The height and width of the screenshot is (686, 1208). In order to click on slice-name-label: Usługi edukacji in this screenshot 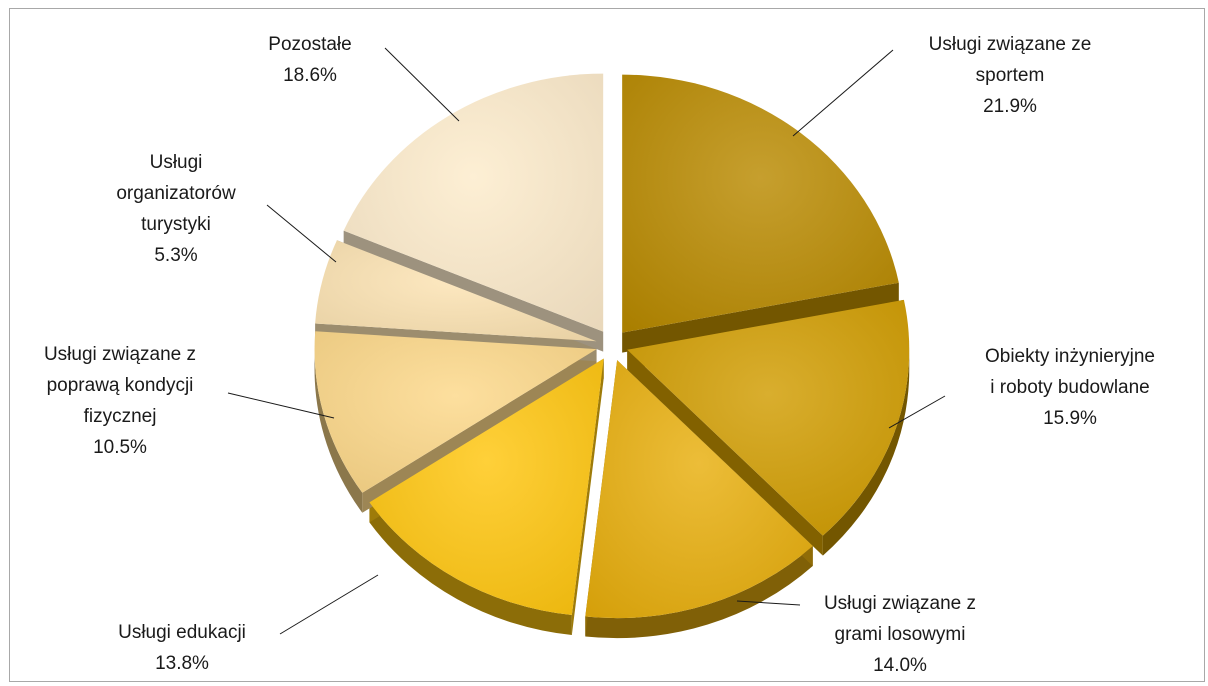, I will do `click(182, 632)`.